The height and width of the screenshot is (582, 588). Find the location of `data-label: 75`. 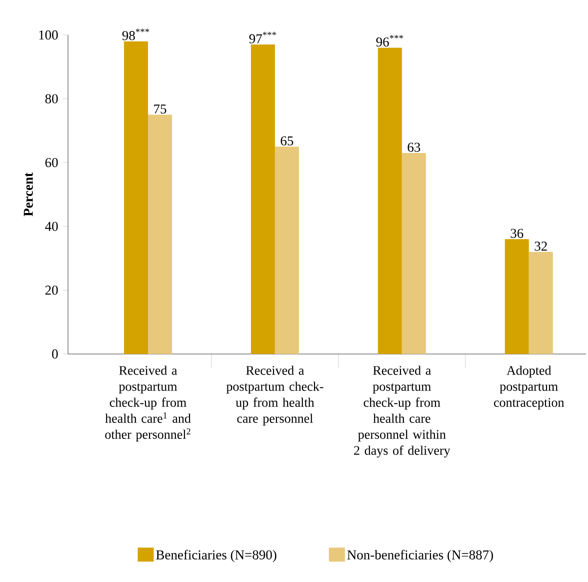

data-label: 75 is located at coordinates (160, 109).